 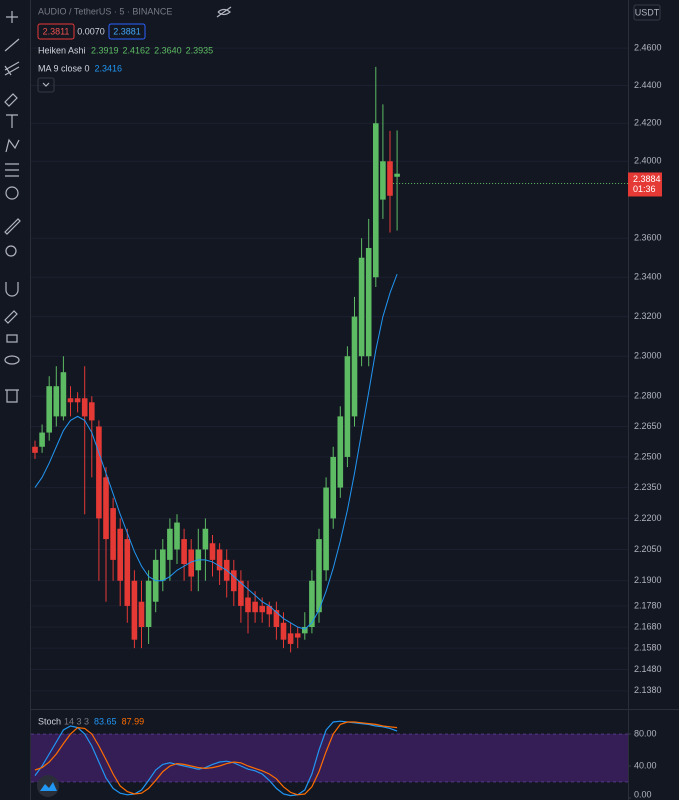 What do you see at coordinates (12, 338) in the screenshot?
I see `lock-tool` at bounding box center [12, 338].